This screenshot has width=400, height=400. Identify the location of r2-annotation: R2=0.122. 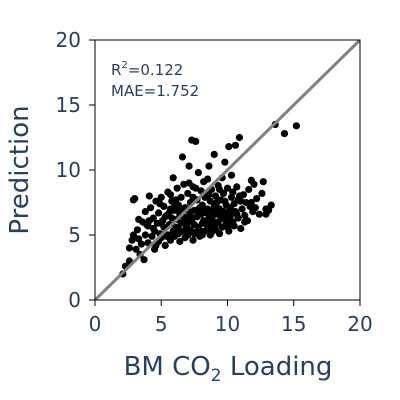
(147, 69).